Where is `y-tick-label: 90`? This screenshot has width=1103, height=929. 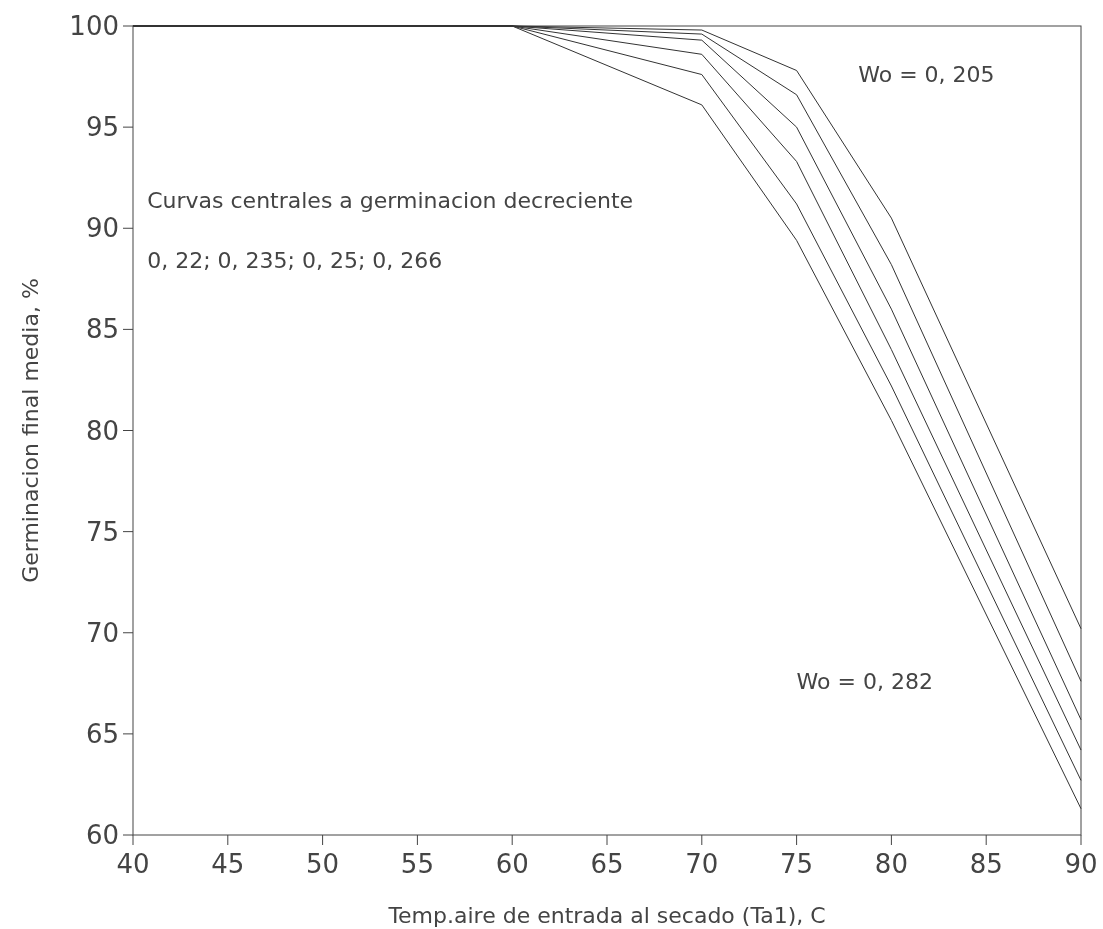
y-tick-label: 90 is located at coordinates (102, 228).